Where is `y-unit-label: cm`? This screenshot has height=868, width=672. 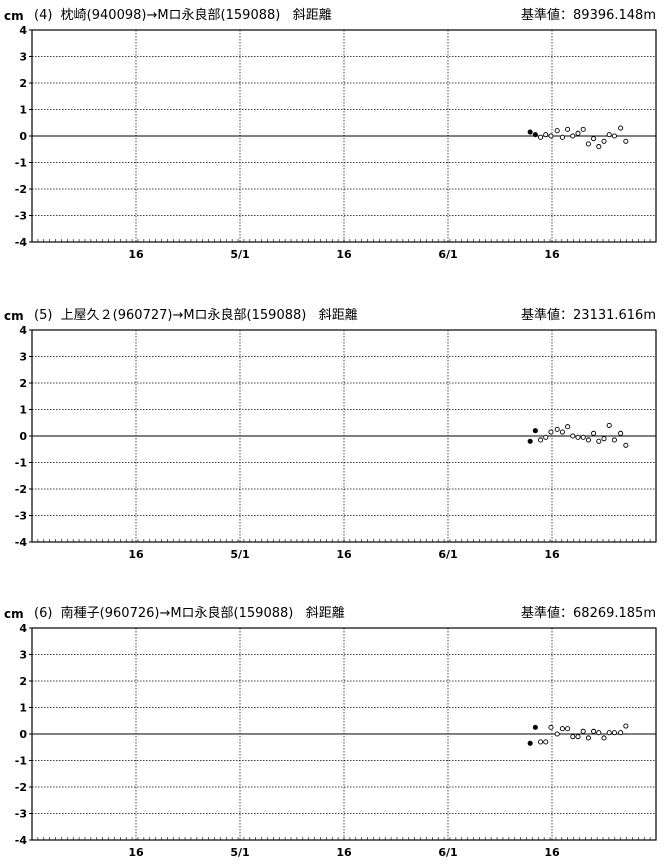 y-unit-label: cm is located at coordinates (14, 614).